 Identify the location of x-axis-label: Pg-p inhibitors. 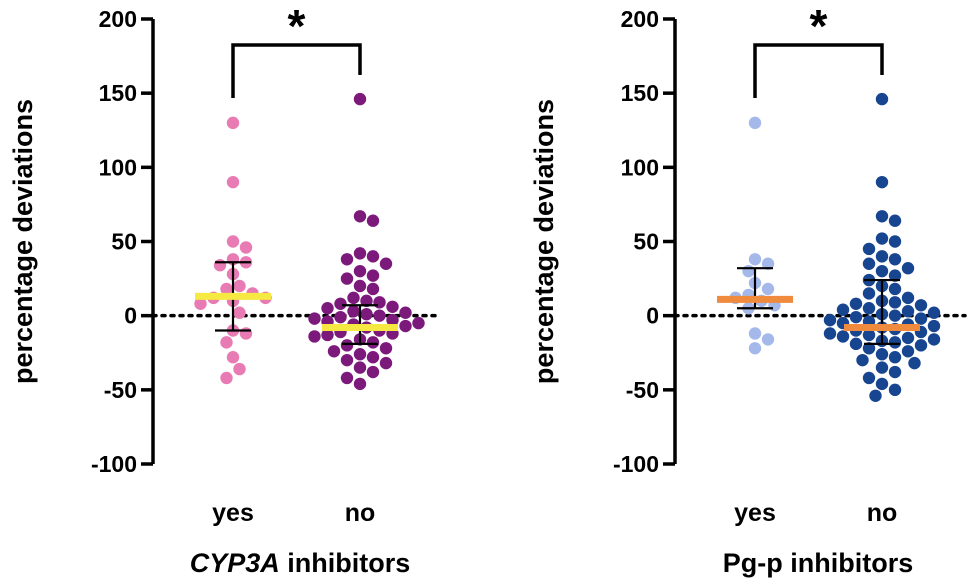
(818, 563).